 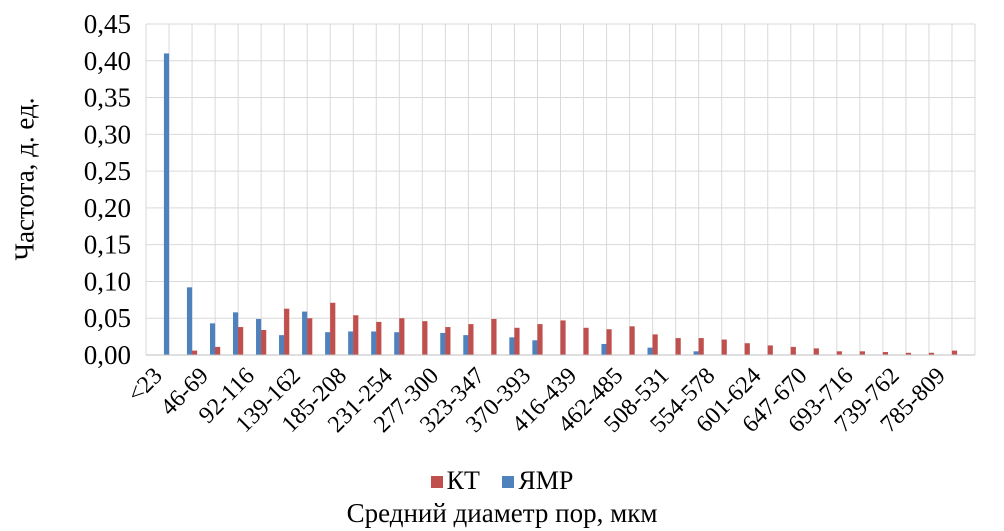 What do you see at coordinates (508, 482) in the screenshot?
I see `legend-swatch-nmr` at bounding box center [508, 482].